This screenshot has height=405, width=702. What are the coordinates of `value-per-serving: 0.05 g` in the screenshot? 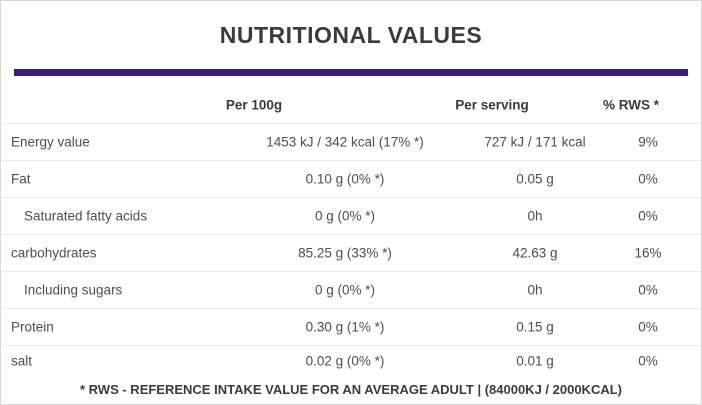 It's located at (535, 179).